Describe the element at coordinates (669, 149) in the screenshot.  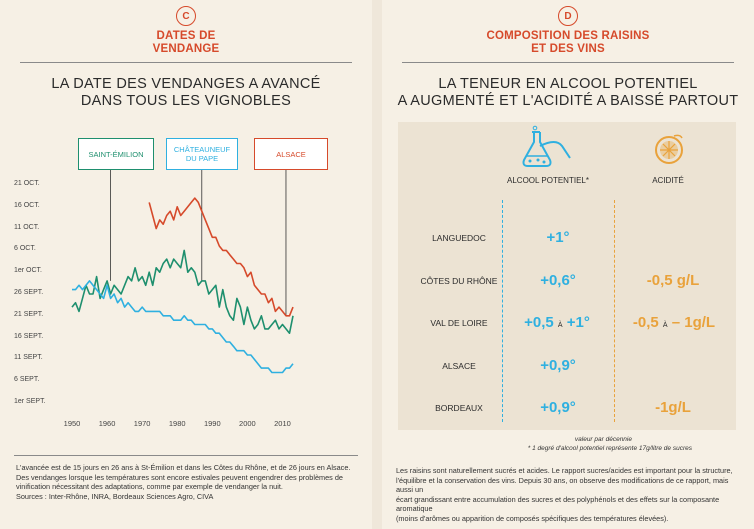
I see `lemon-icon` at that location.